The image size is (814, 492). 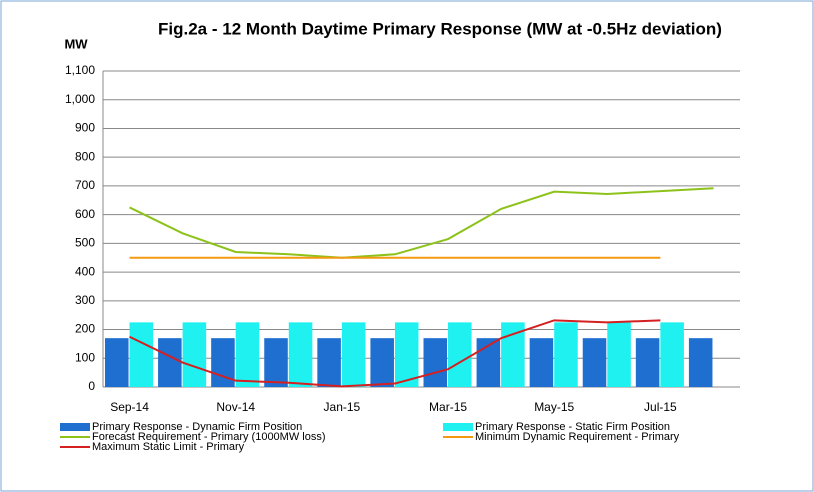 I want to click on y-tick-label: 1,100, so click(x=80, y=70).